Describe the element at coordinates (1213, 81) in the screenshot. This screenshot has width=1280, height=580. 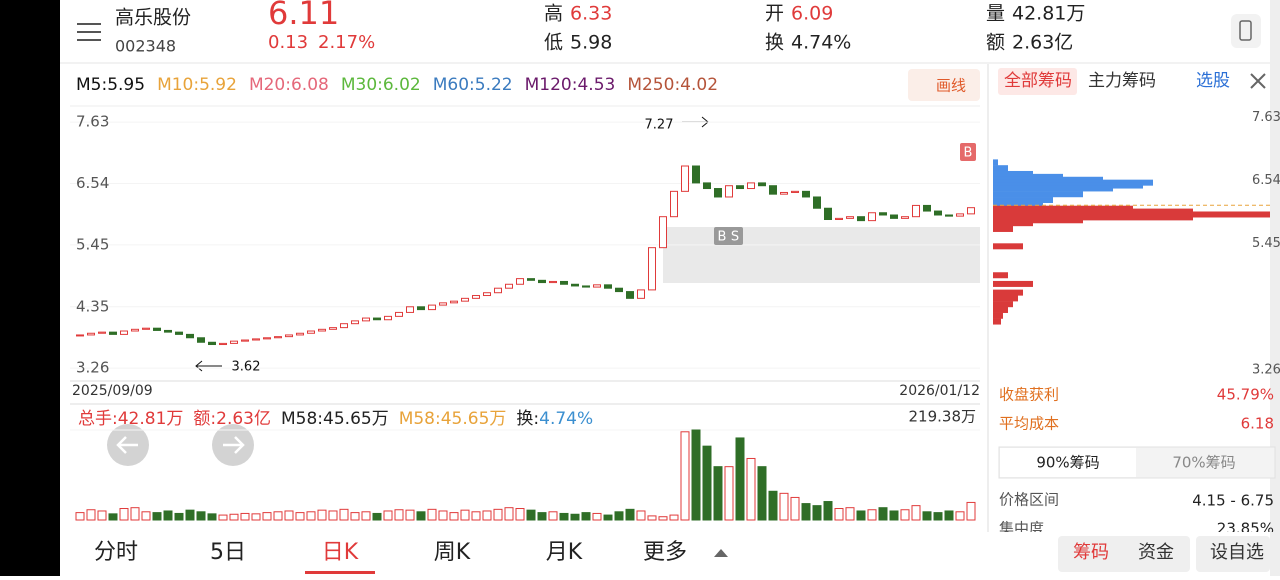
I see `chip-tab: 选股` at that location.